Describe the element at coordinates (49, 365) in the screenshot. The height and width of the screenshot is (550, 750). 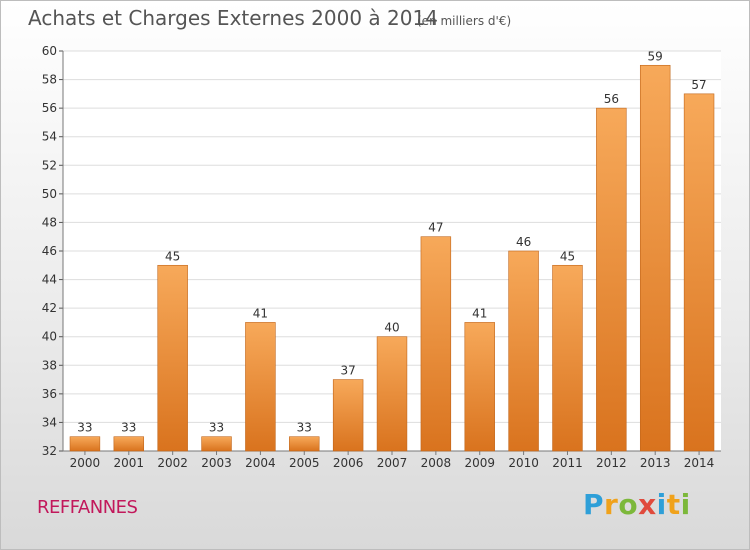
I see `y-tick-label: 38` at that location.